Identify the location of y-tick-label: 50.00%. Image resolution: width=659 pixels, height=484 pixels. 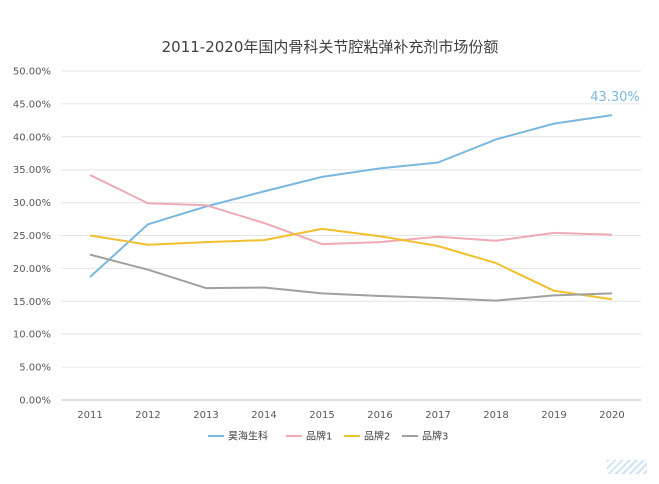
(32, 72).